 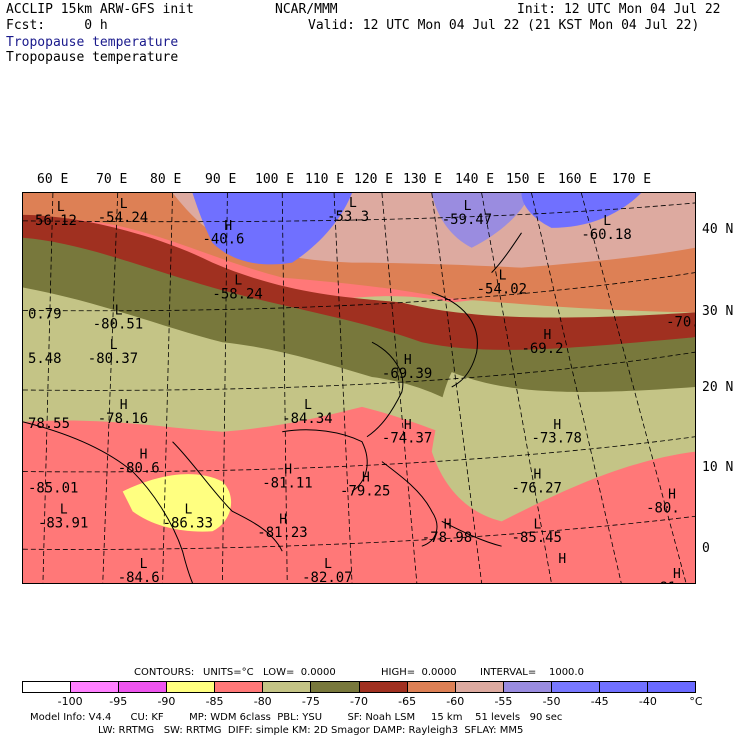 What do you see at coordinates (139, 469) in the screenshot?
I see `extremum-value: -80.6` at bounding box center [139, 469].